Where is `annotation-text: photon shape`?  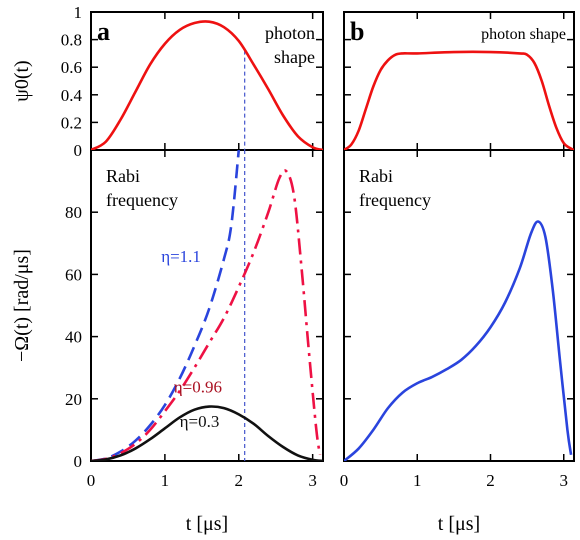 annotation-text: photon shape is located at coordinates (523, 34).